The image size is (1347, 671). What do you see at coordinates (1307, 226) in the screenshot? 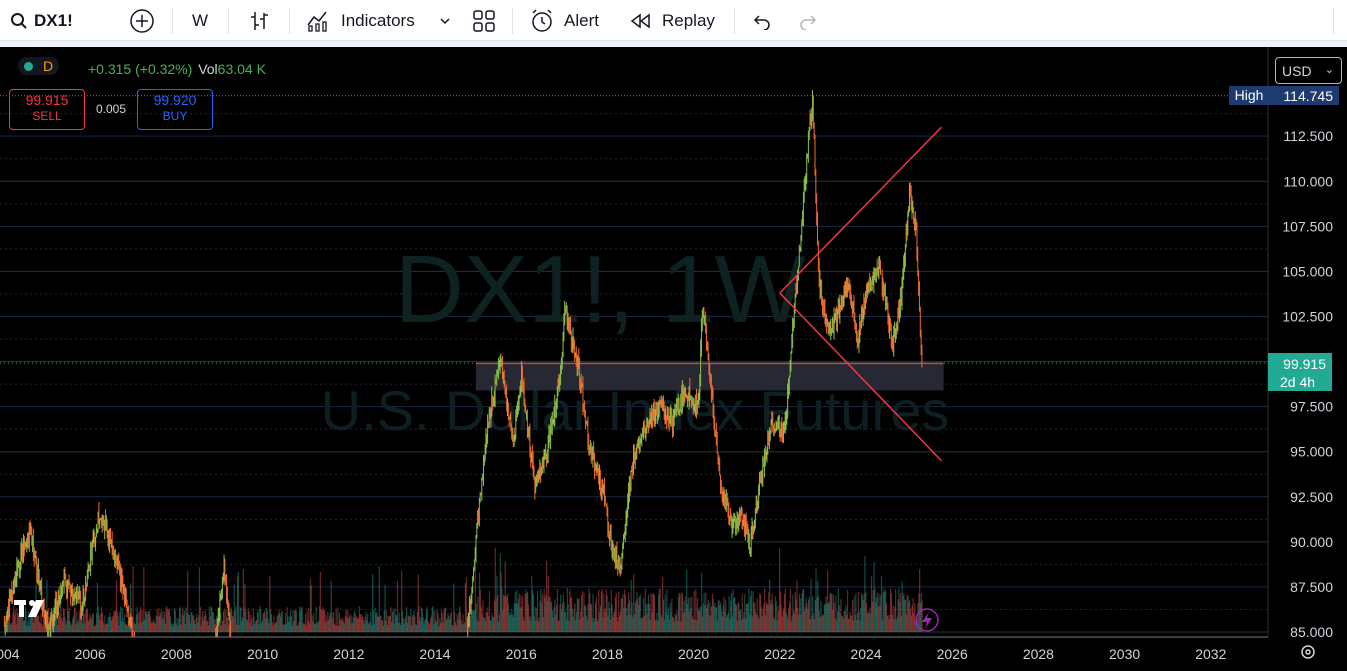
I see `price-tick-label: 107.500` at bounding box center [1307, 226].